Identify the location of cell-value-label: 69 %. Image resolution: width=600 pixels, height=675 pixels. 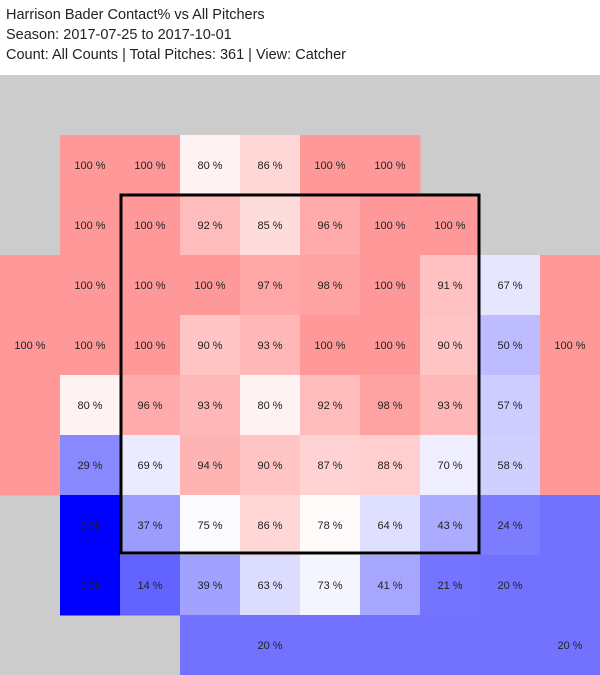
(149, 466).